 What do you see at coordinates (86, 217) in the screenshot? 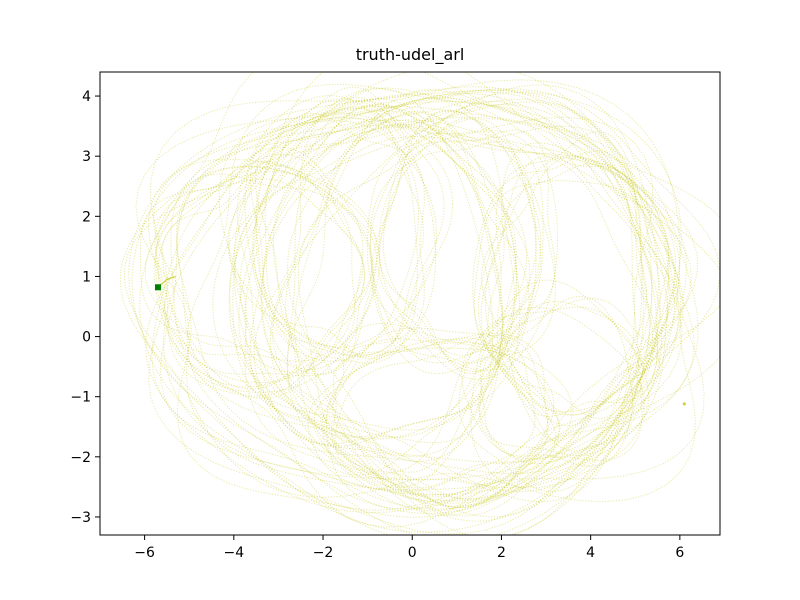
I see `y-tick-label: 2` at bounding box center [86, 217].